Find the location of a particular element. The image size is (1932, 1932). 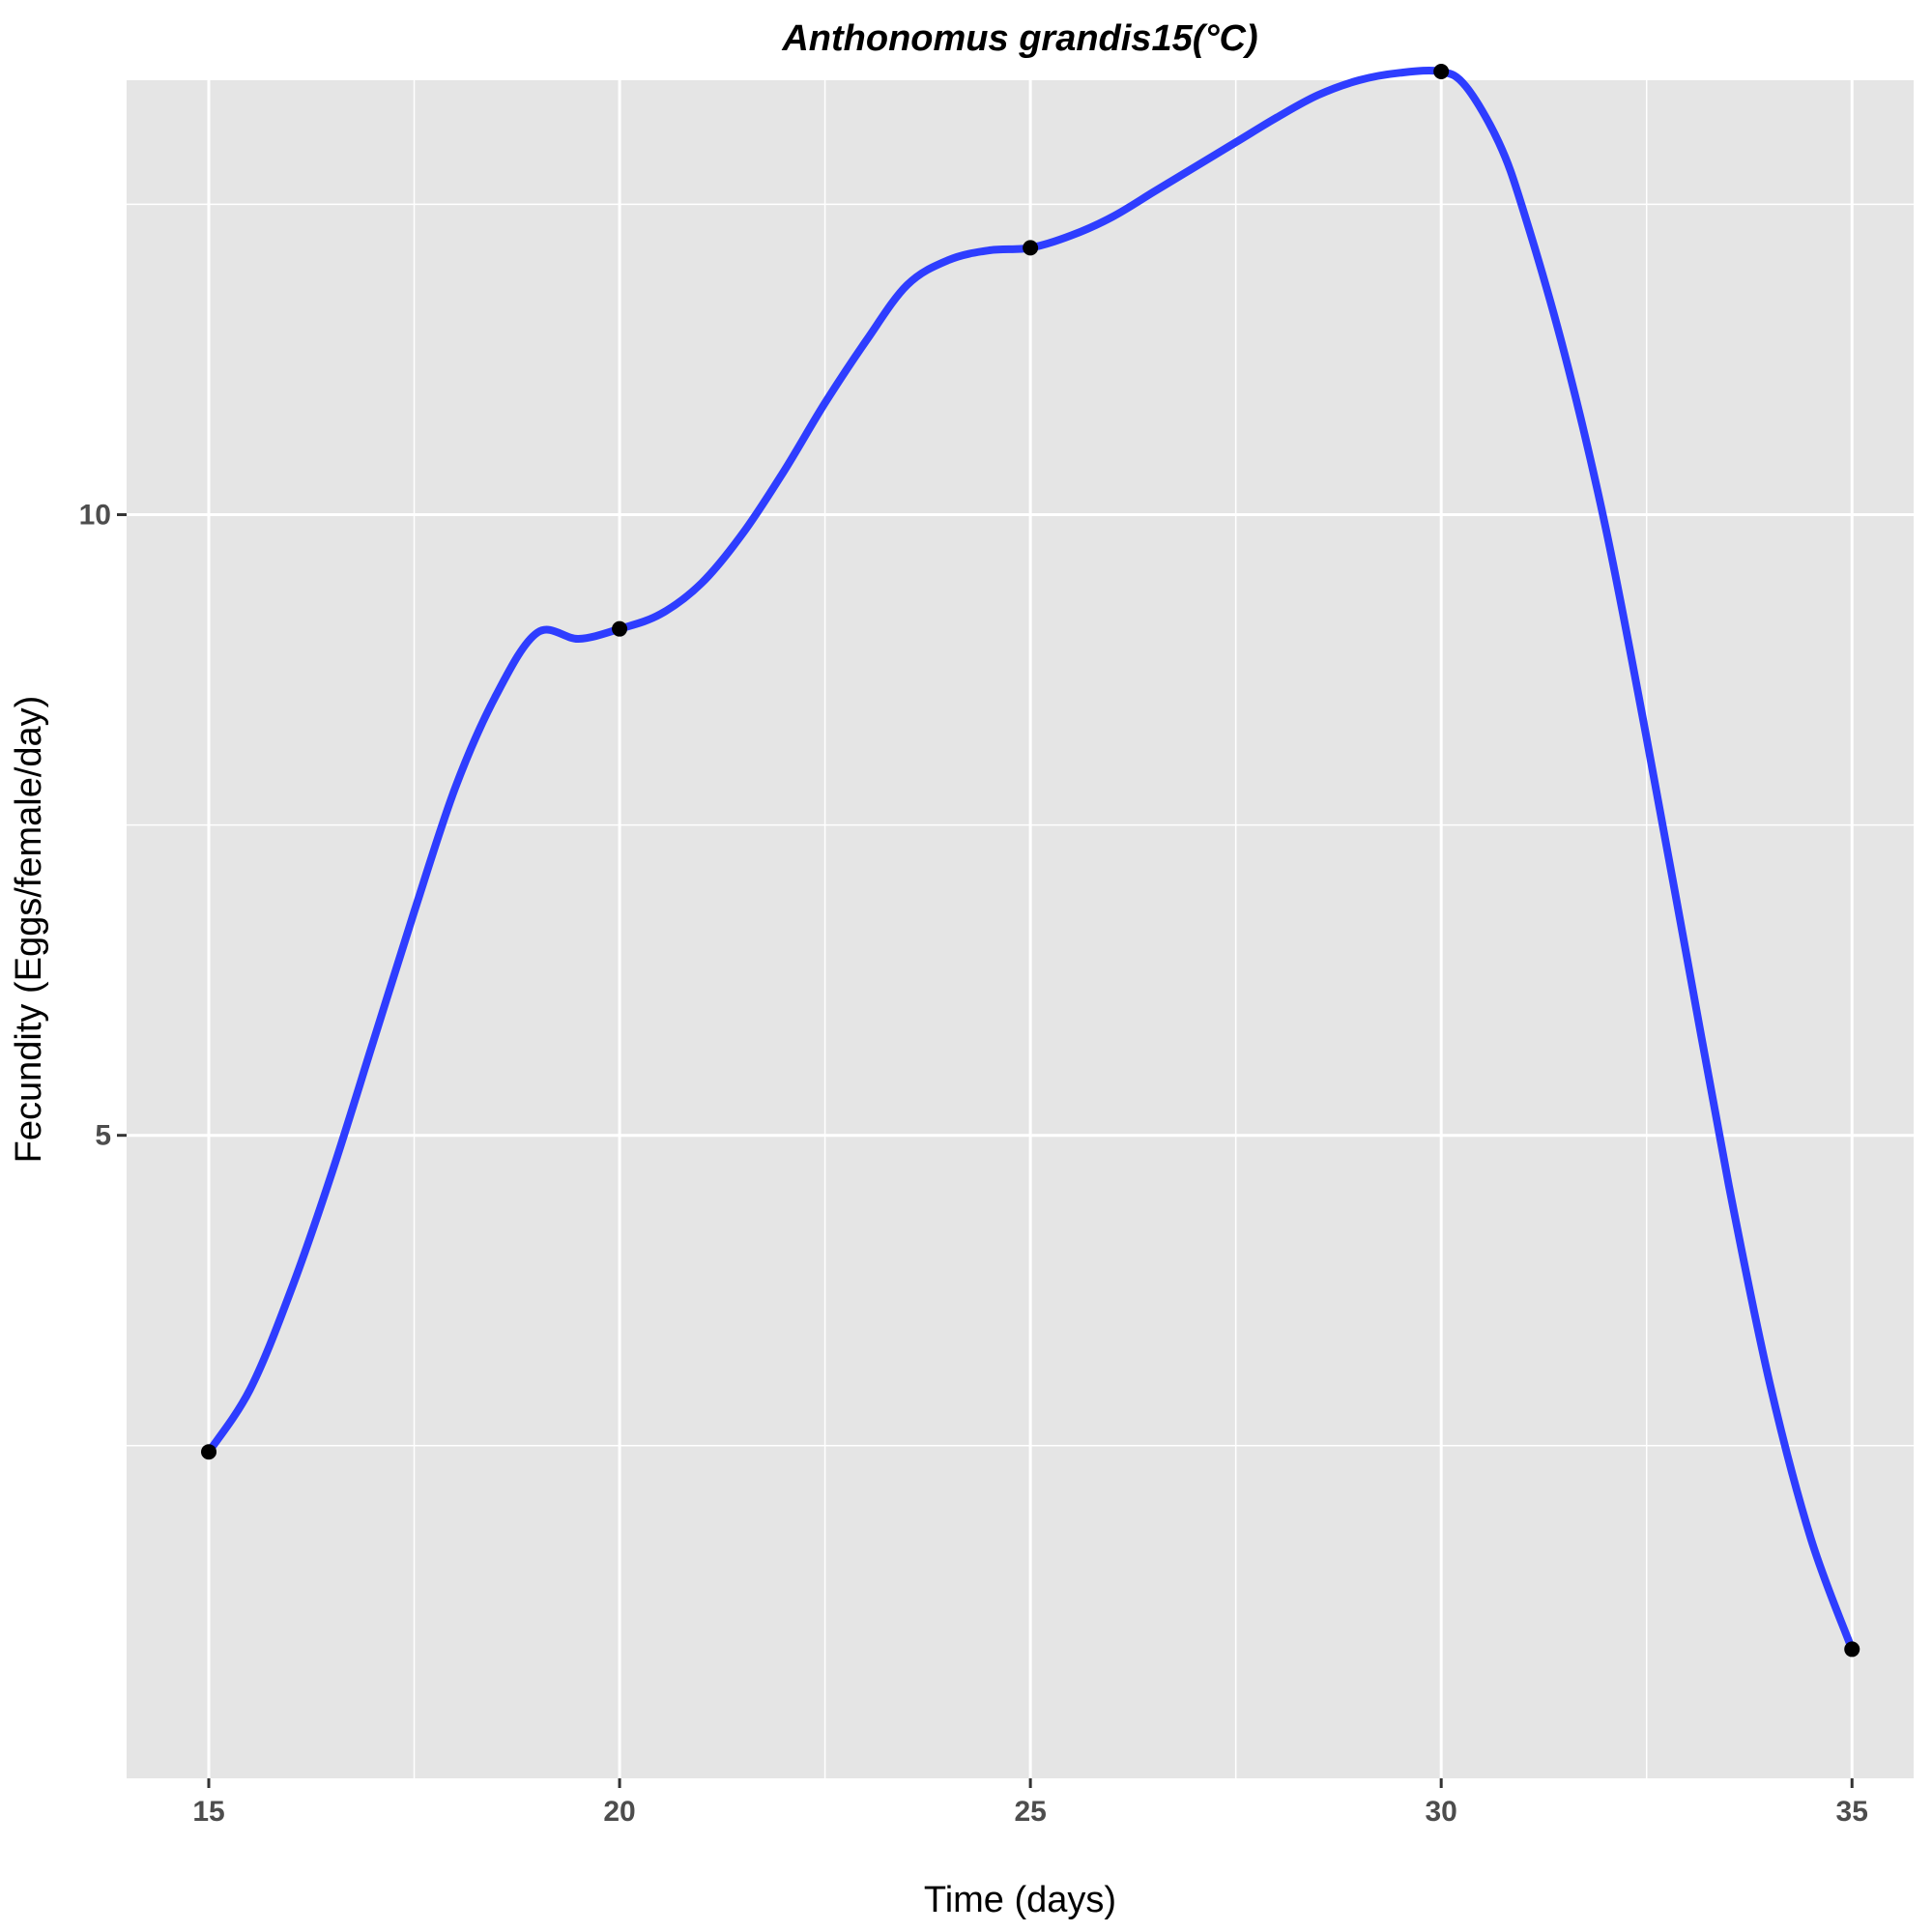

y-axis-ticks: 5 10 is located at coordinates (103, 826).